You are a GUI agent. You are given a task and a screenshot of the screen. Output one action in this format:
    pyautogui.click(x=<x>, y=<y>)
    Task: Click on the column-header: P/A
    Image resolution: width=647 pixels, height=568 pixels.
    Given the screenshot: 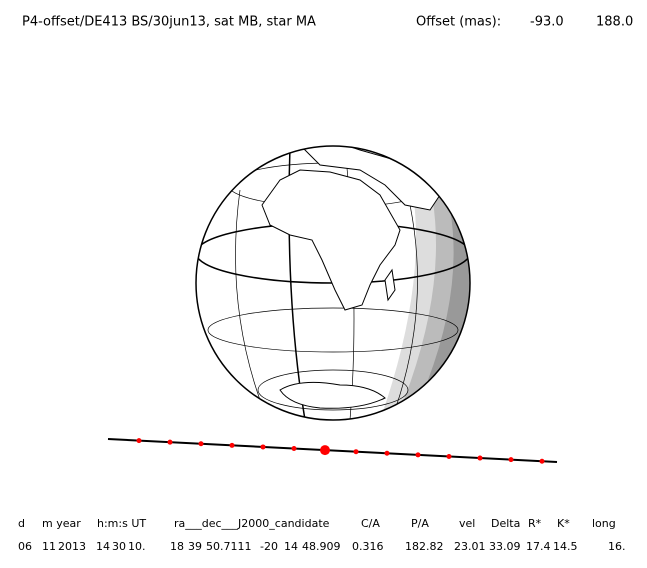 What is the action you would take?
    pyautogui.click(x=420, y=523)
    